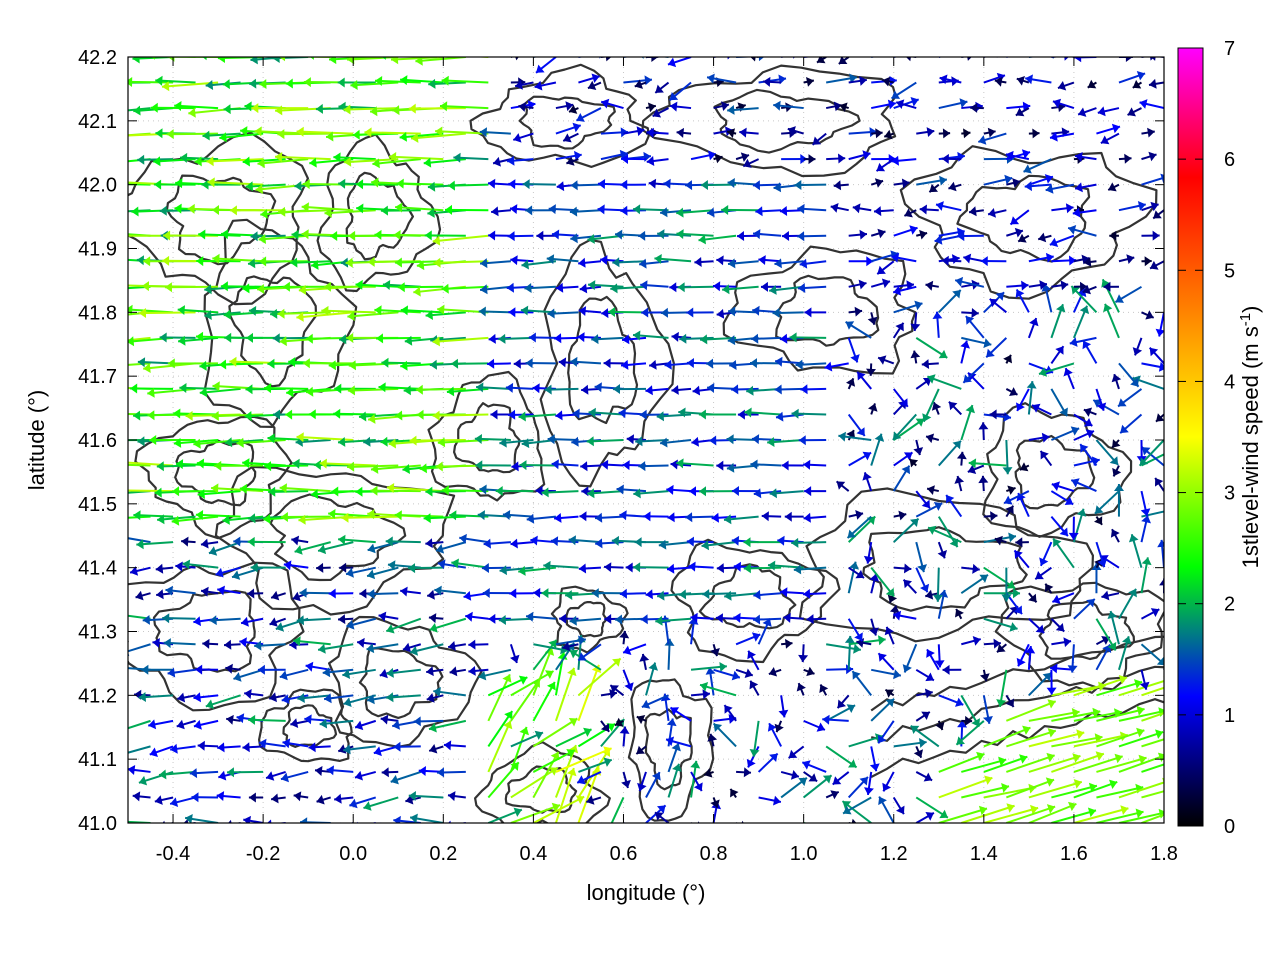  What do you see at coordinates (173, 854) in the screenshot?
I see `x-tick-label: -0.4` at bounding box center [173, 854].